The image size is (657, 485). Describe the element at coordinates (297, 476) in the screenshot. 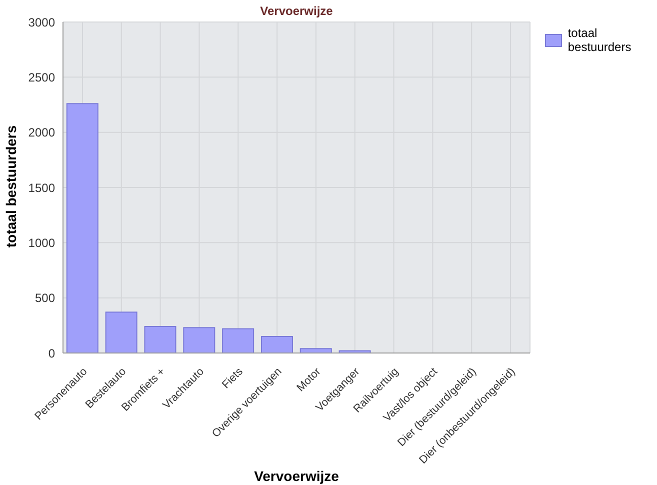

I see `x-axis-title: Vervoerwijze` at that location.